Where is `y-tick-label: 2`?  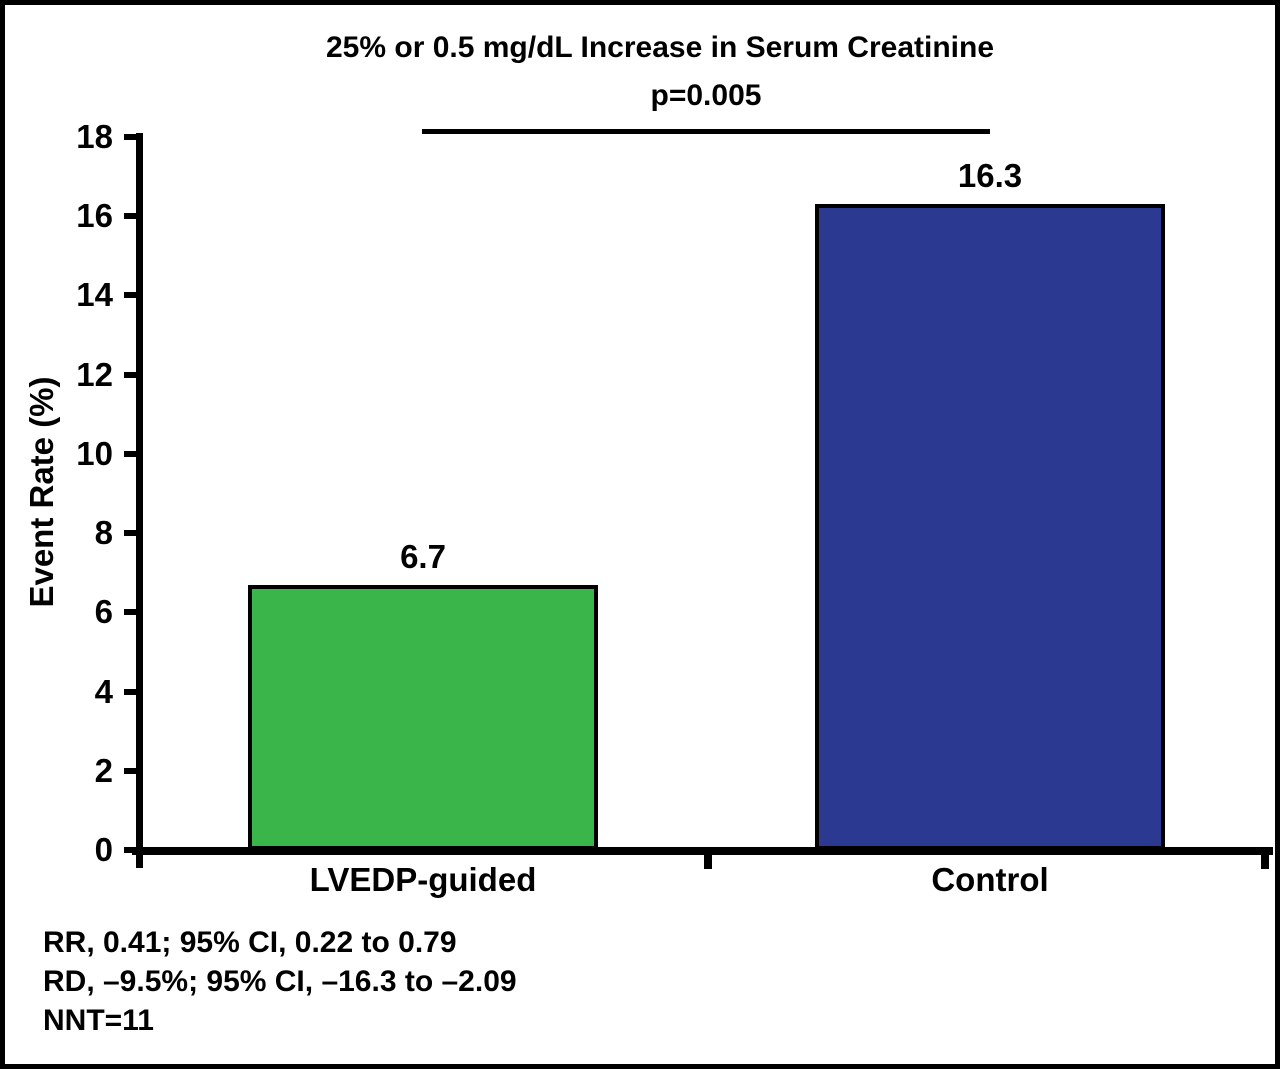
y-tick-label: 2 is located at coordinates (103, 770).